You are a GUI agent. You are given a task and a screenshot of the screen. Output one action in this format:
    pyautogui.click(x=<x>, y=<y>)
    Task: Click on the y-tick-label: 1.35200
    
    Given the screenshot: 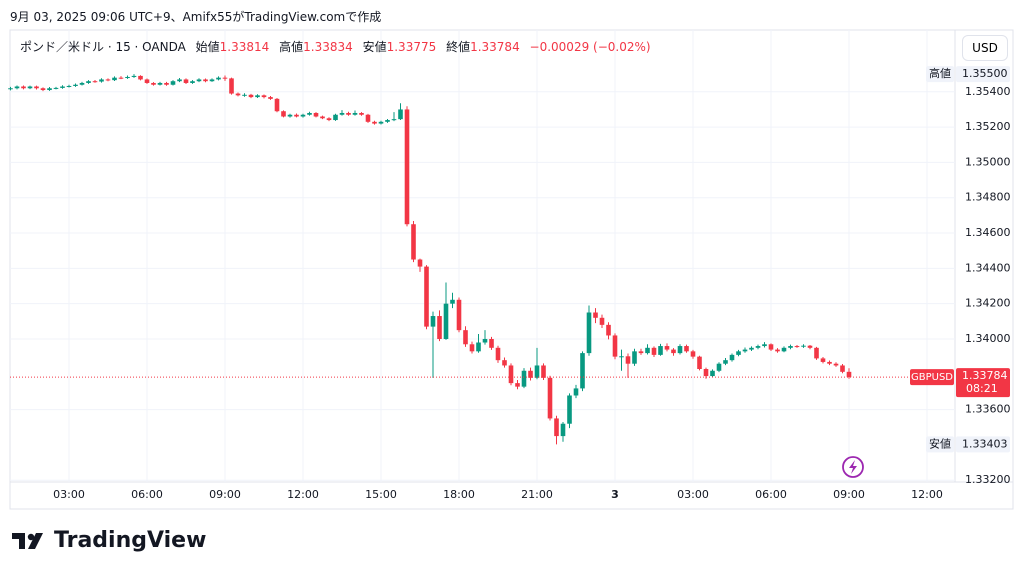 What is the action you would take?
    pyautogui.click(x=988, y=126)
    